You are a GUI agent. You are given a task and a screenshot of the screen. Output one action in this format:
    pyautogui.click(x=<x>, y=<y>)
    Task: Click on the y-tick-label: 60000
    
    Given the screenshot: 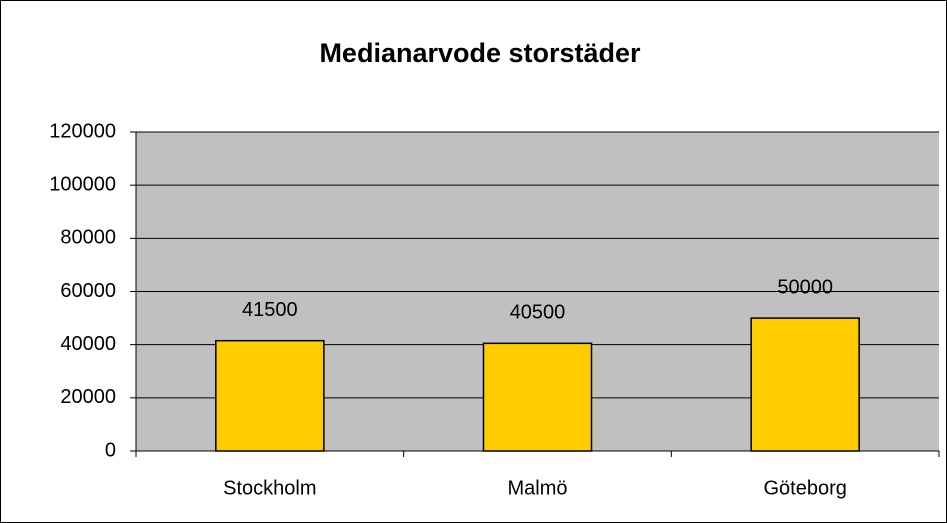 What is the action you would take?
    pyautogui.click(x=88, y=291)
    